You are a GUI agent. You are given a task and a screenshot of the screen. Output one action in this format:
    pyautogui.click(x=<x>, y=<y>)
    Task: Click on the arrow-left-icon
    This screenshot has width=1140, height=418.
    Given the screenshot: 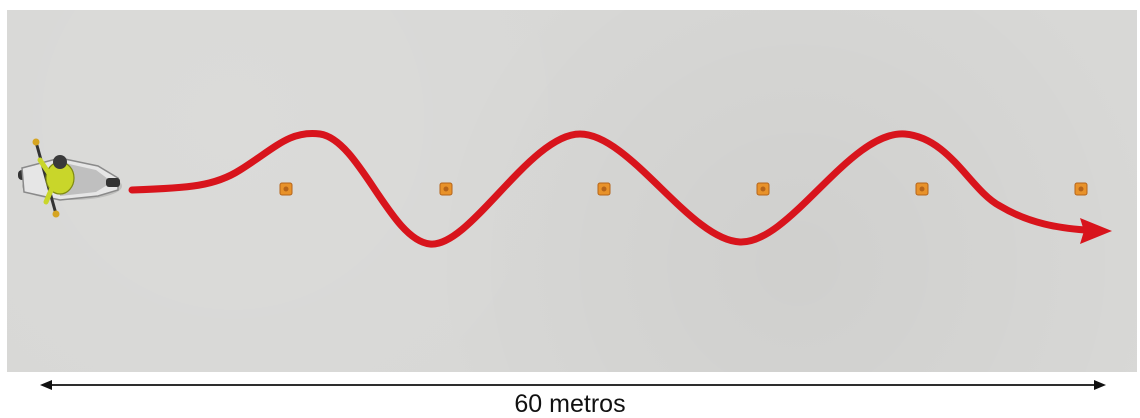 What is the action you would take?
    pyautogui.click(x=46, y=385)
    